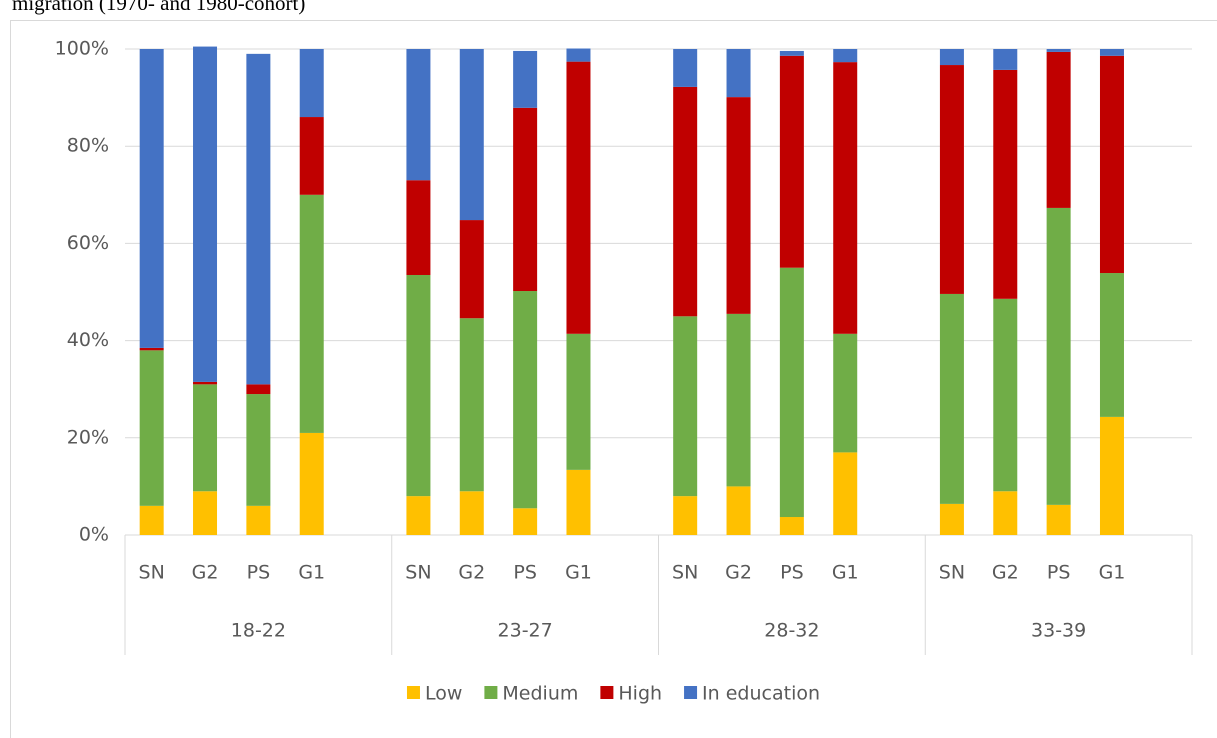  I want to click on y-tick-label: 40%, so click(88, 340).